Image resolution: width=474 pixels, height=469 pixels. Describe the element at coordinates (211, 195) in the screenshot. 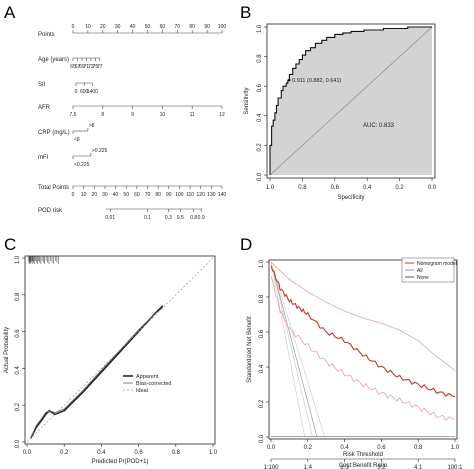

I see `nomogram-tick-label: 130` at that location.